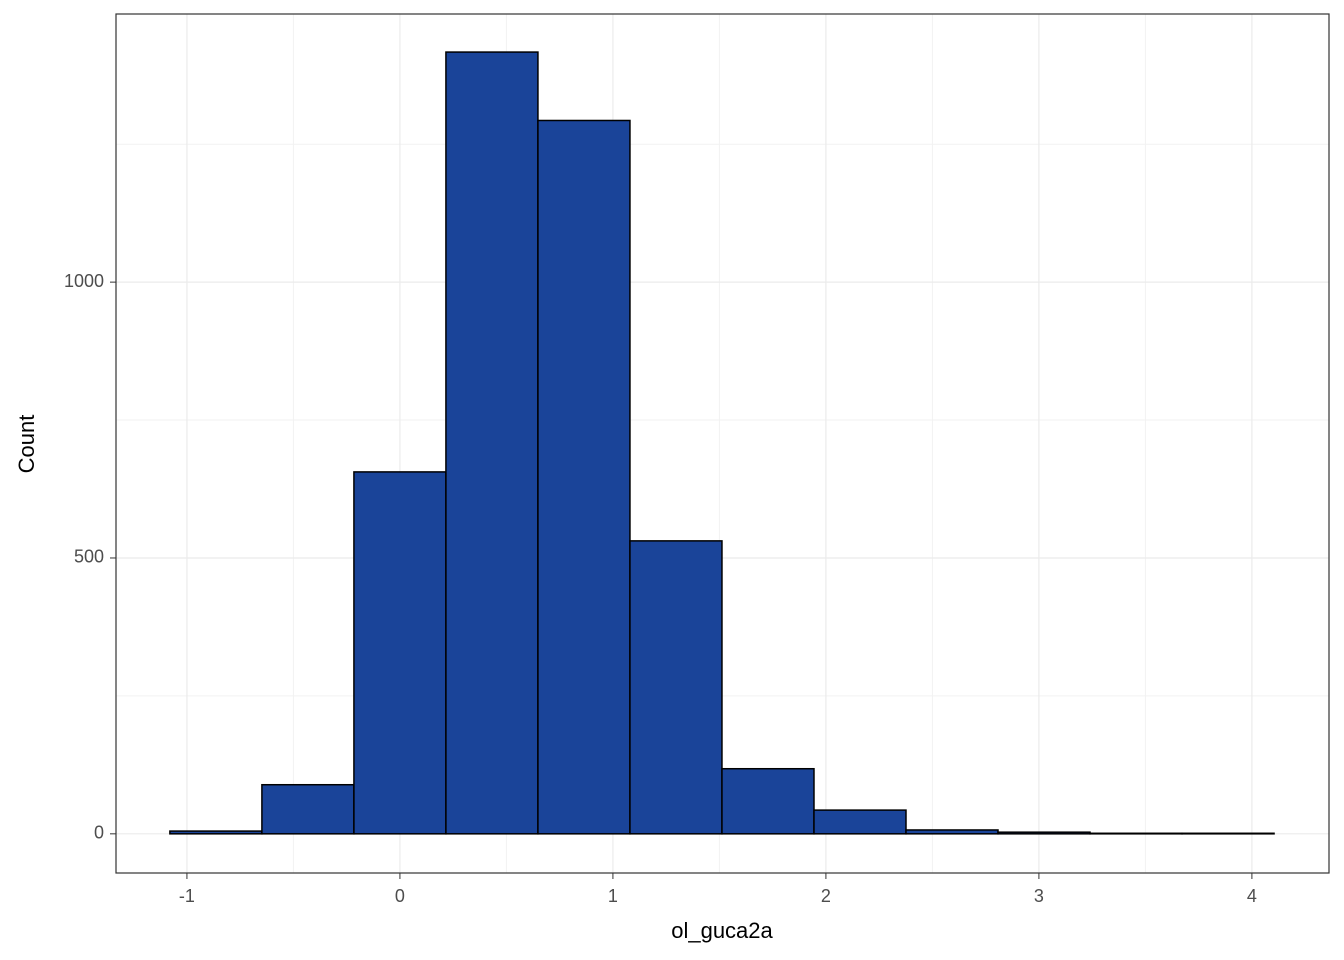 This screenshot has width=1344, height=960. Describe the element at coordinates (1039, 896) in the screenshot. I see `x-tick-label: 3` at that location.